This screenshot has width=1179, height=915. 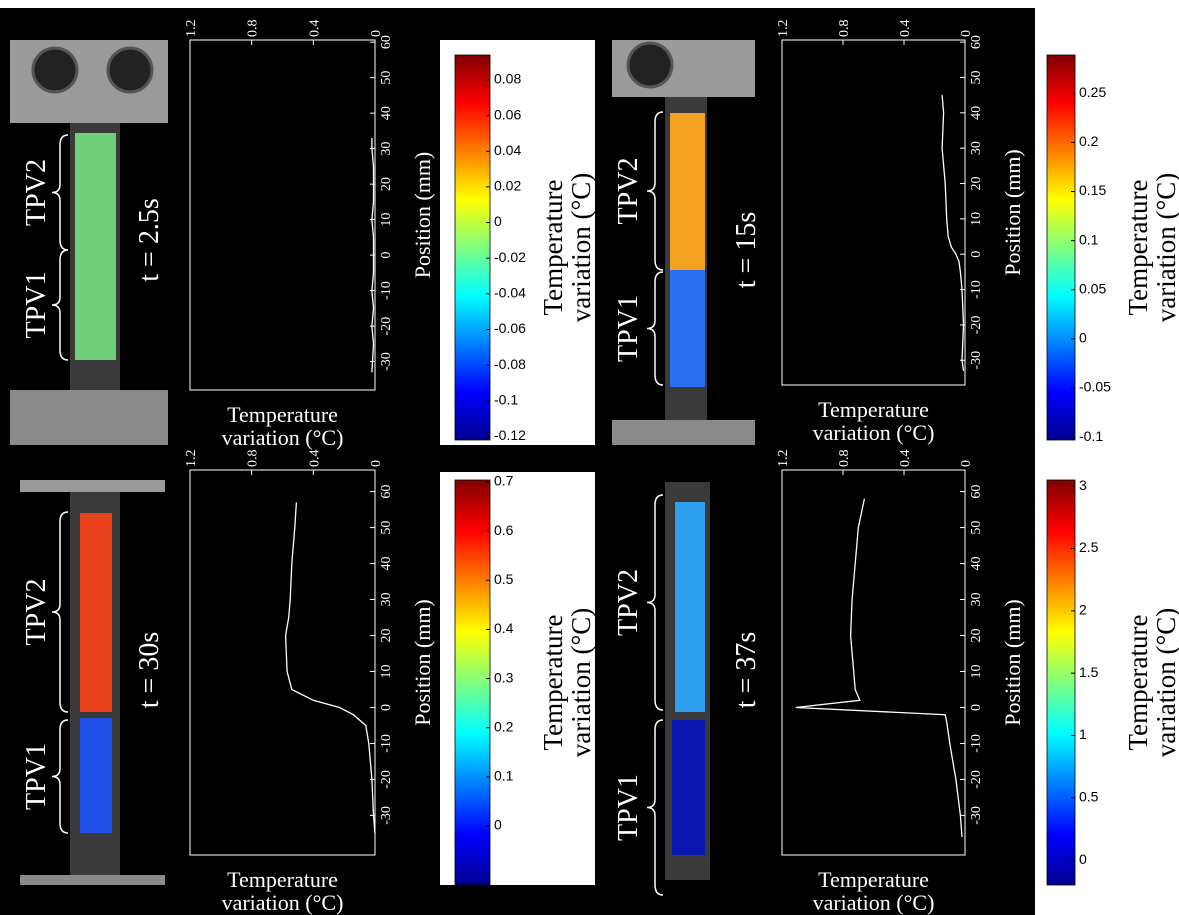 What do you see at coordinates (510, 364) in the screenshot?
I see `colorbar-tick-label: -0.08` at bounding box center [510, 364].